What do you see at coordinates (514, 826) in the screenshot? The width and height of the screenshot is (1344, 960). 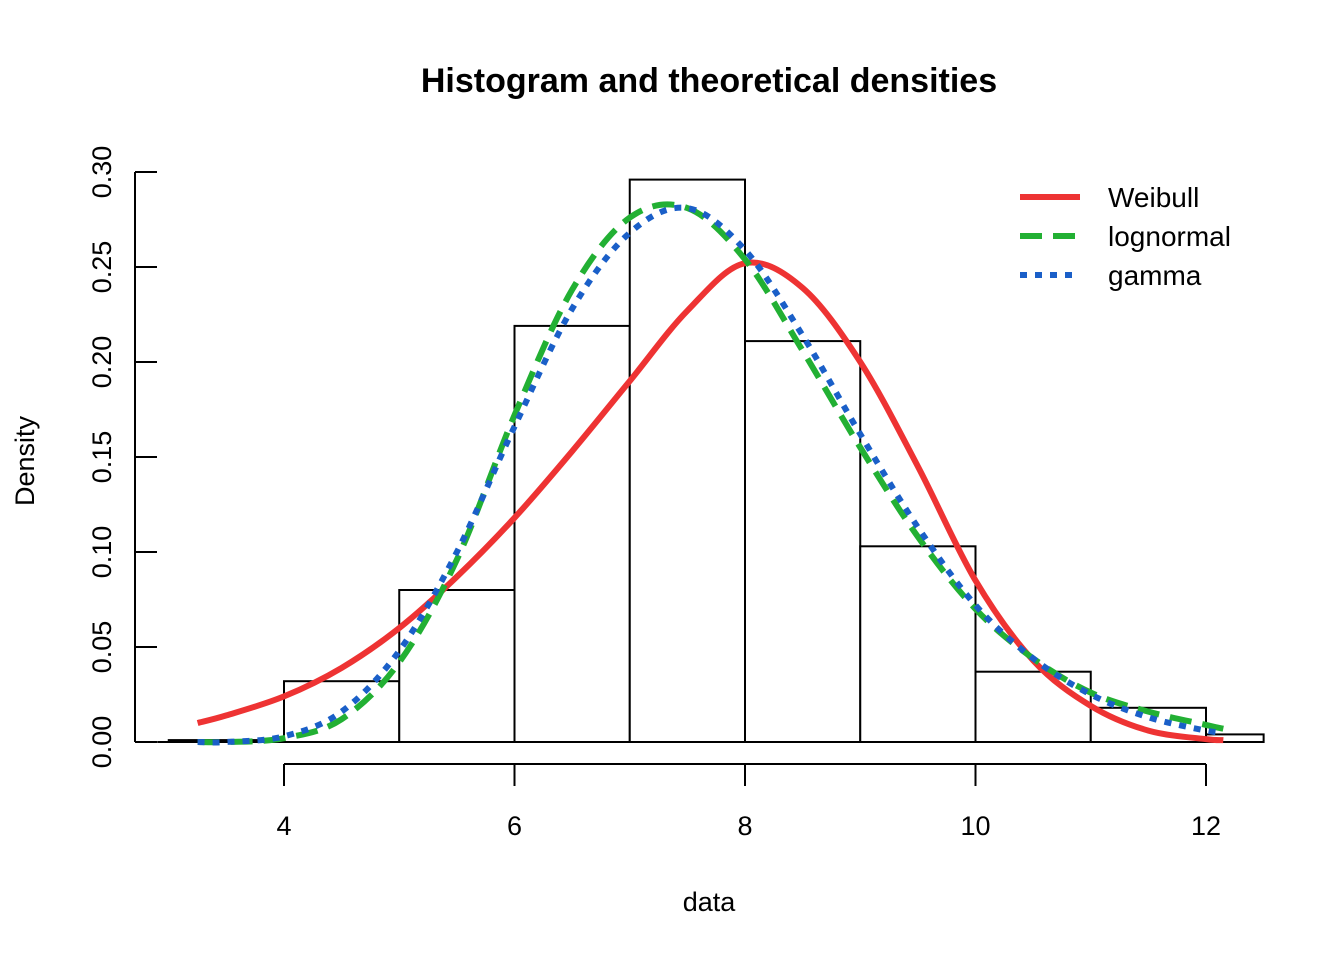 I see `x-tick-label: 6` at bounding box center [514, 826].